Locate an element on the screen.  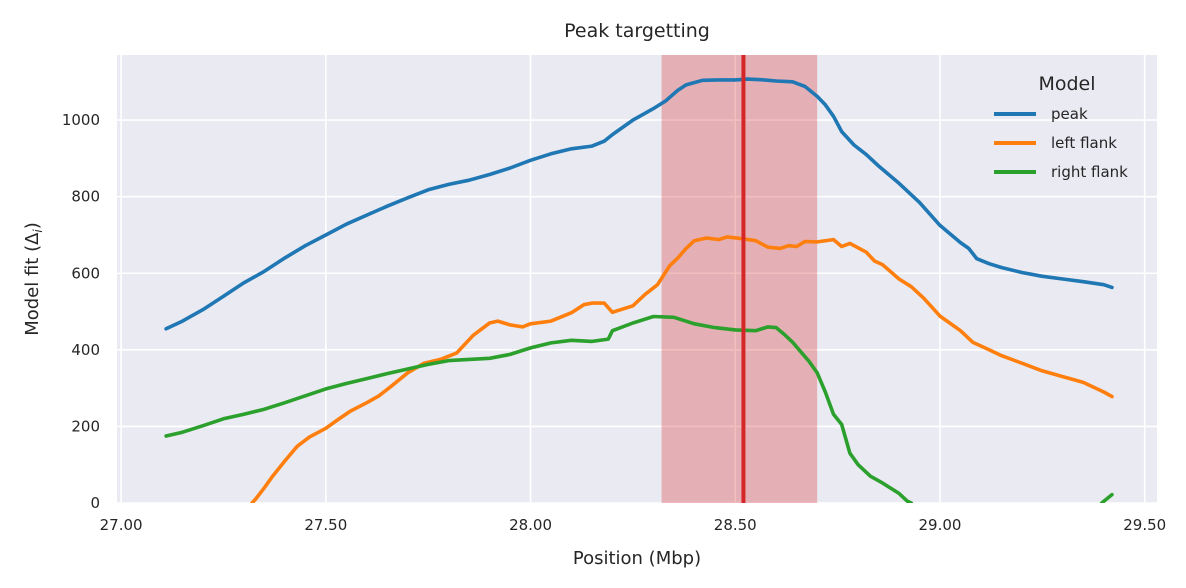
y-axis-label-subscript: i is located at coordinates (38, 231).